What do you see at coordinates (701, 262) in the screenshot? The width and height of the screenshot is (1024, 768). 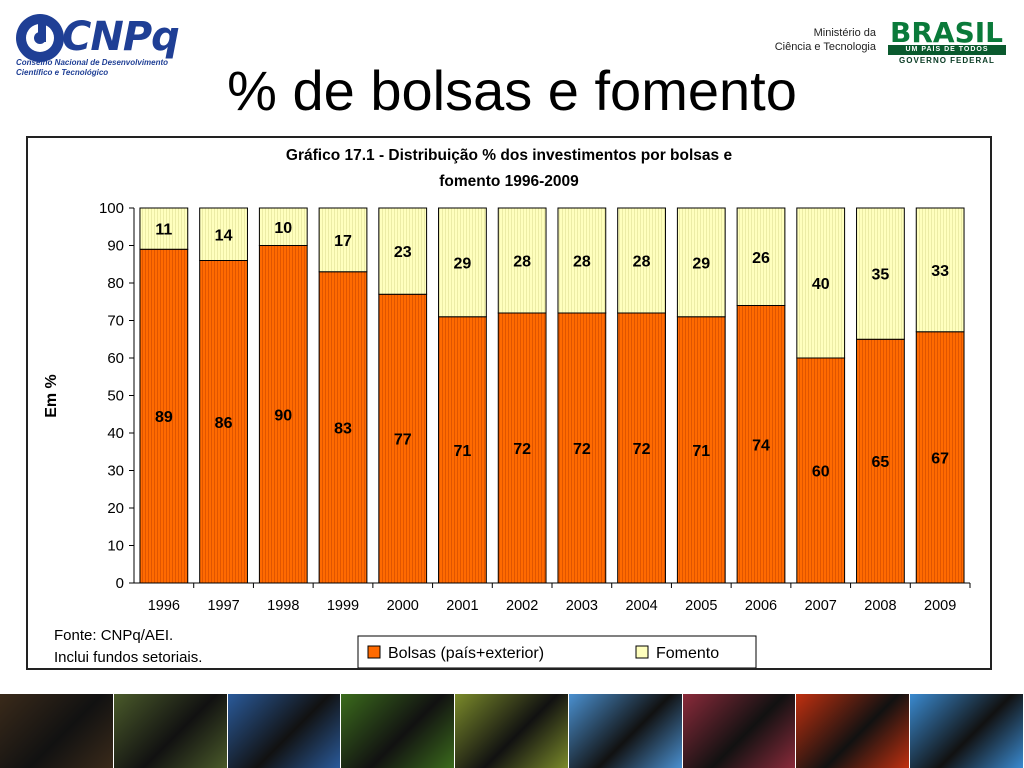 I see `bar-fomento-2005` at bounding box center [701, 262].